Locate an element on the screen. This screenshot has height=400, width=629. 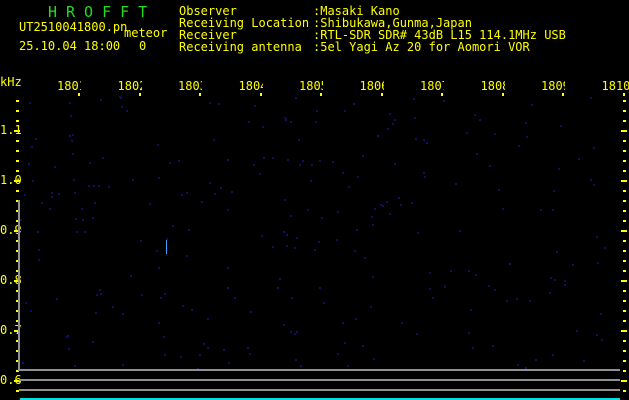
y-tick-label: 0.6 is located at coordinates (11, 380).